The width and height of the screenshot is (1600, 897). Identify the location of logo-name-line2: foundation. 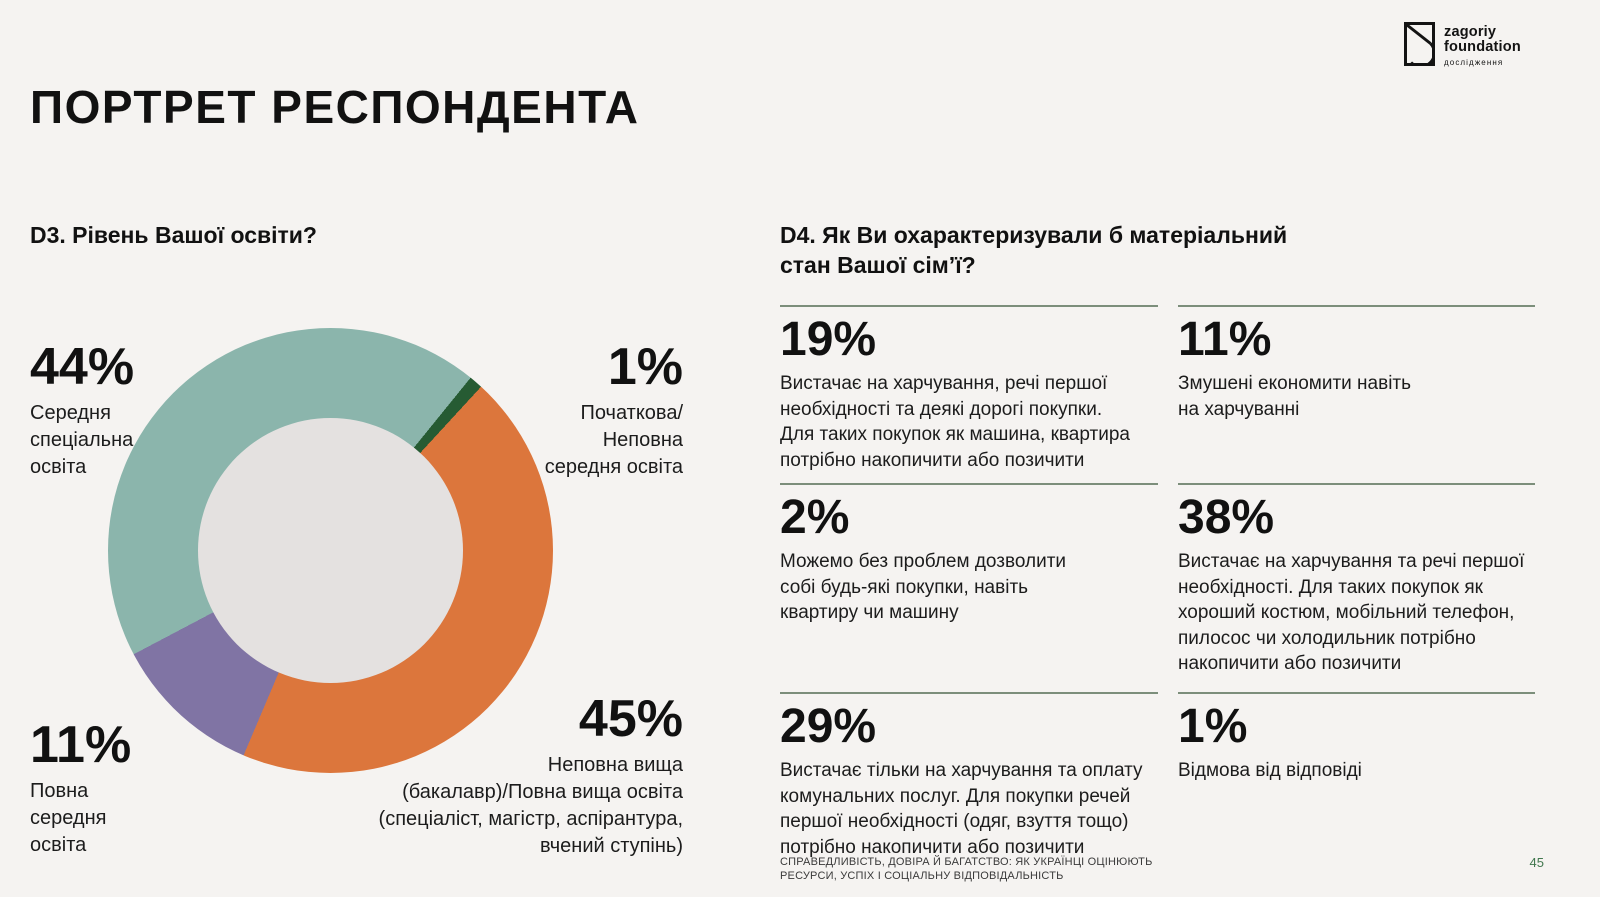
(1482, 47).